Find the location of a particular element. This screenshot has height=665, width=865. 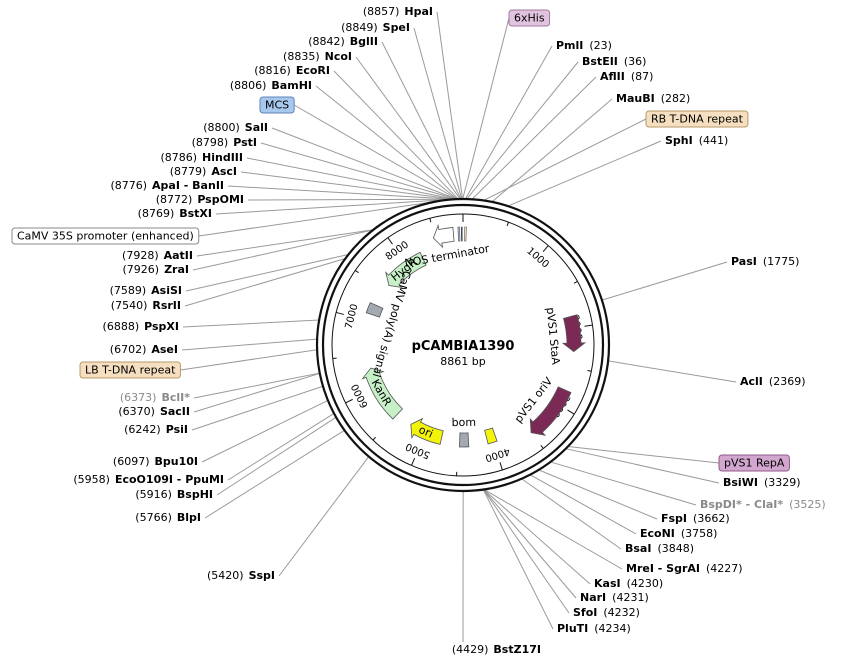

badge-text-pvs1-repa: pVS1 RepA is located at coordinates (754, 463).